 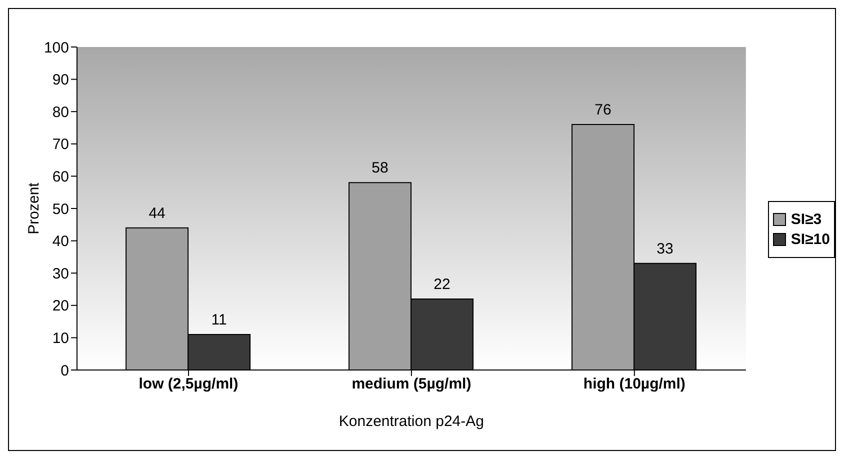 What do you see at coordinates (810, 239) in the screenshot?
I see `legend-label: SI≥10` at bounding box center [810, 239].